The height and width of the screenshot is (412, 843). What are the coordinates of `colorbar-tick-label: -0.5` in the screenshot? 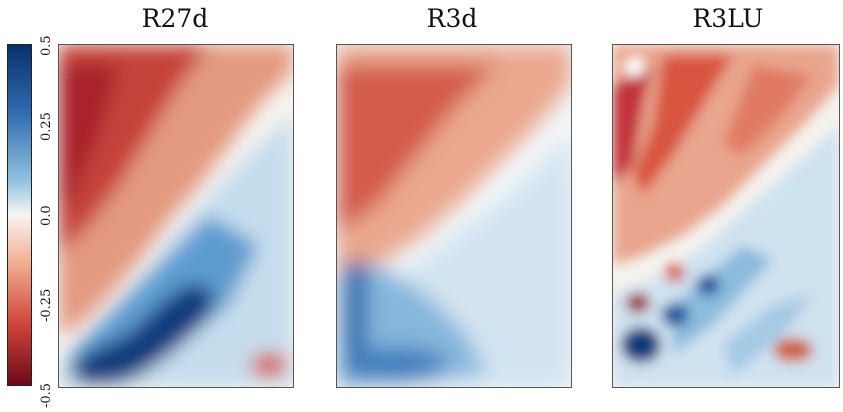 It's located at (46, 395).